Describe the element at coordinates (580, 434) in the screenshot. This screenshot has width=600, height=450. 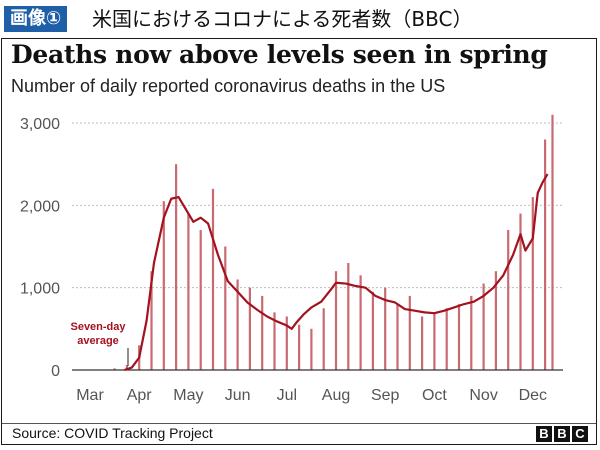
I see `bbc-logo-letter: C` at that location.